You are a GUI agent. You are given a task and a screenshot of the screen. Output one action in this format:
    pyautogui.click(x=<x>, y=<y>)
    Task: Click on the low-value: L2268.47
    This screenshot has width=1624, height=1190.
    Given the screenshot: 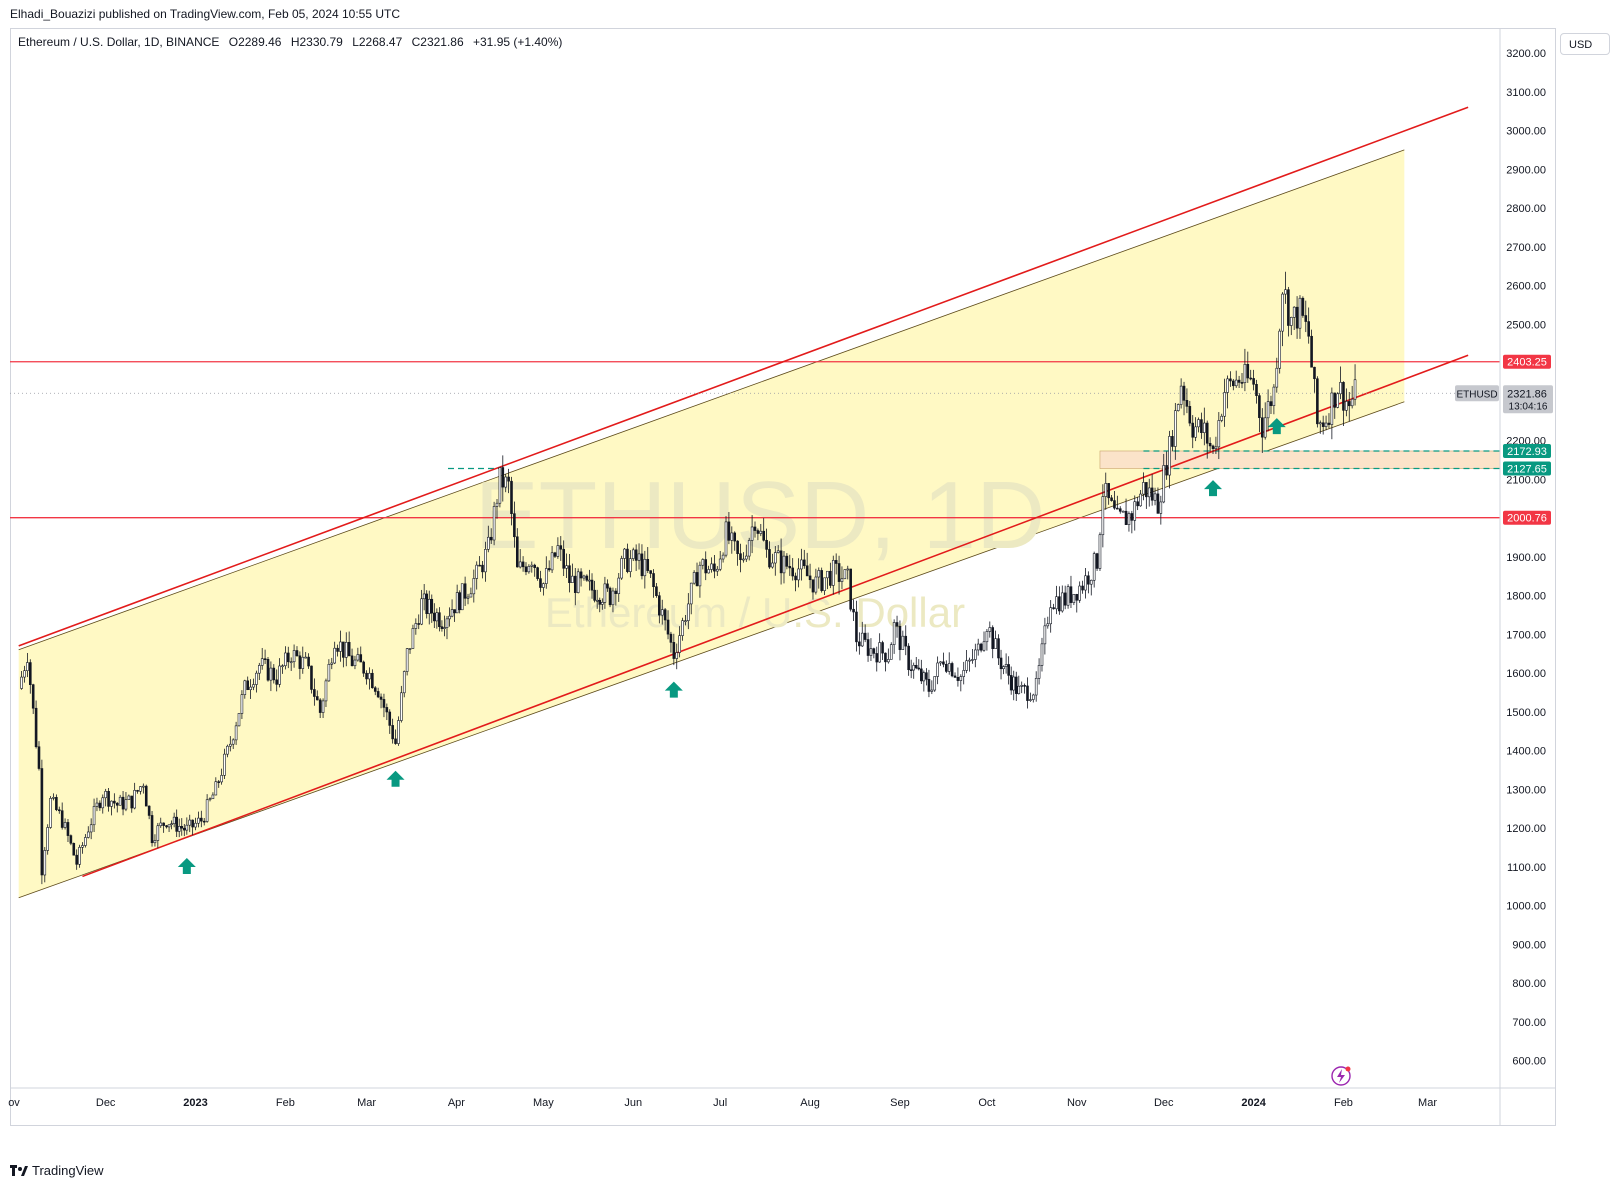 What is the action you would take?
    pyautogui.click(x=377, y=42)
    